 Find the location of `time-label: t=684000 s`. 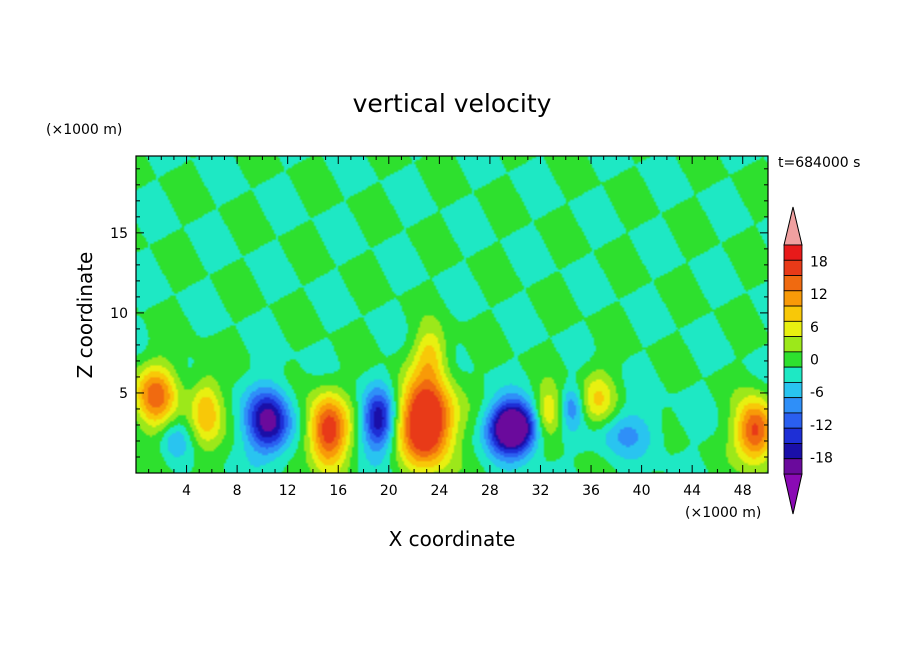

time-label: t=684000 s is located at coordinates (819, 163).